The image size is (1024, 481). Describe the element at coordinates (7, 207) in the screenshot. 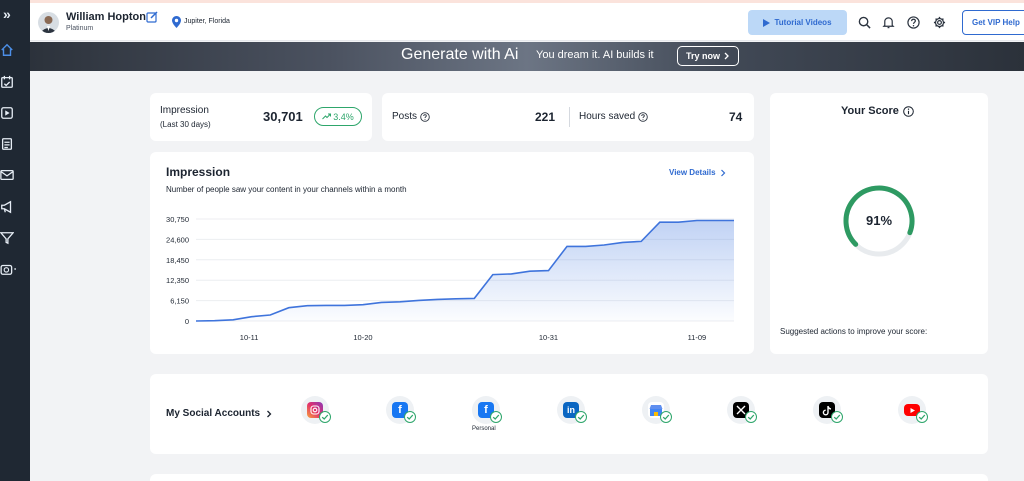

I see `megaphone-icon` at that location.